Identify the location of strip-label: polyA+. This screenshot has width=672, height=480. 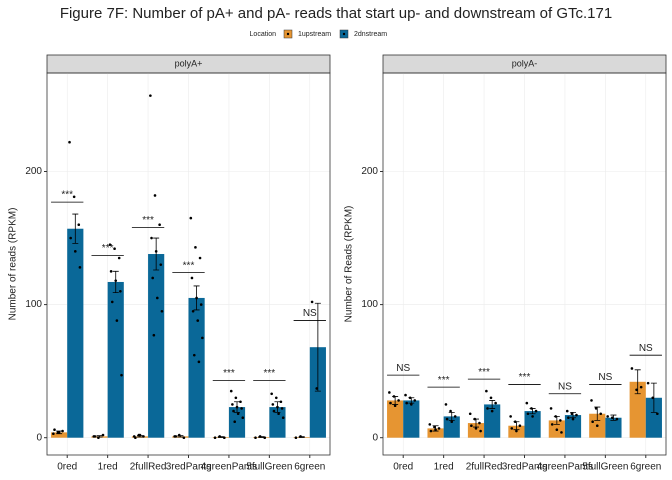
(189, 63).